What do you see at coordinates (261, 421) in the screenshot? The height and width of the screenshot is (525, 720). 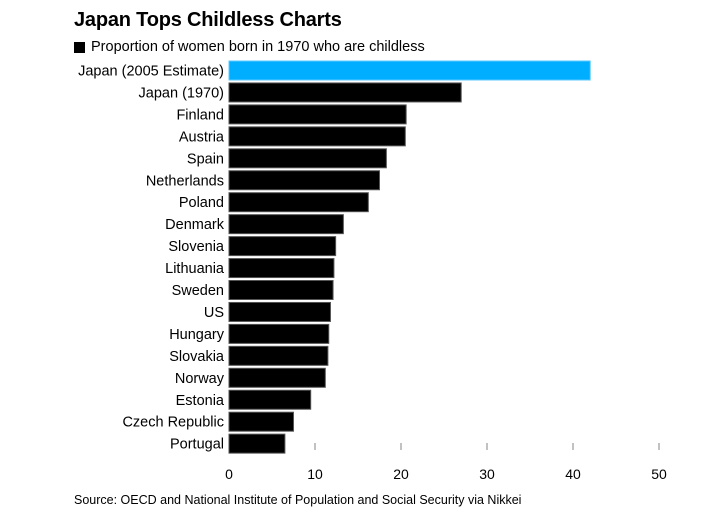 I see `bar-czech-republic` at bounding box center [261, 421].